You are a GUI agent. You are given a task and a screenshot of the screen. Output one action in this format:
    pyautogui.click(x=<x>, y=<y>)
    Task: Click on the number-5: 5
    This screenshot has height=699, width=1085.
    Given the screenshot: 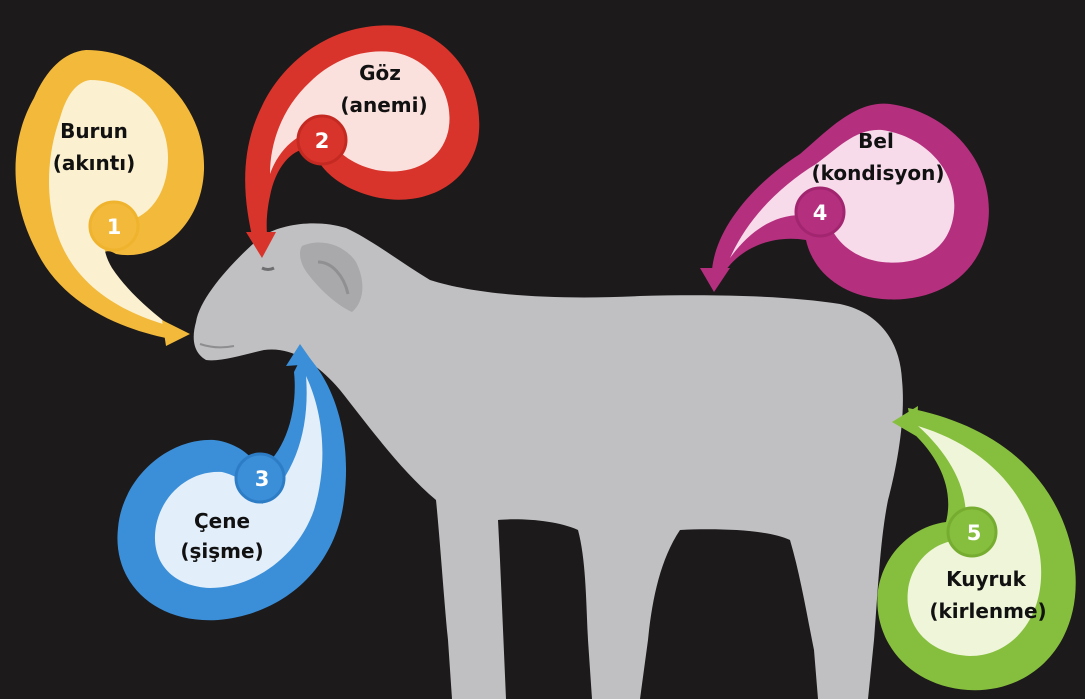 What is the action you would take?
    pyautogui.click(x=974, y=533)
    